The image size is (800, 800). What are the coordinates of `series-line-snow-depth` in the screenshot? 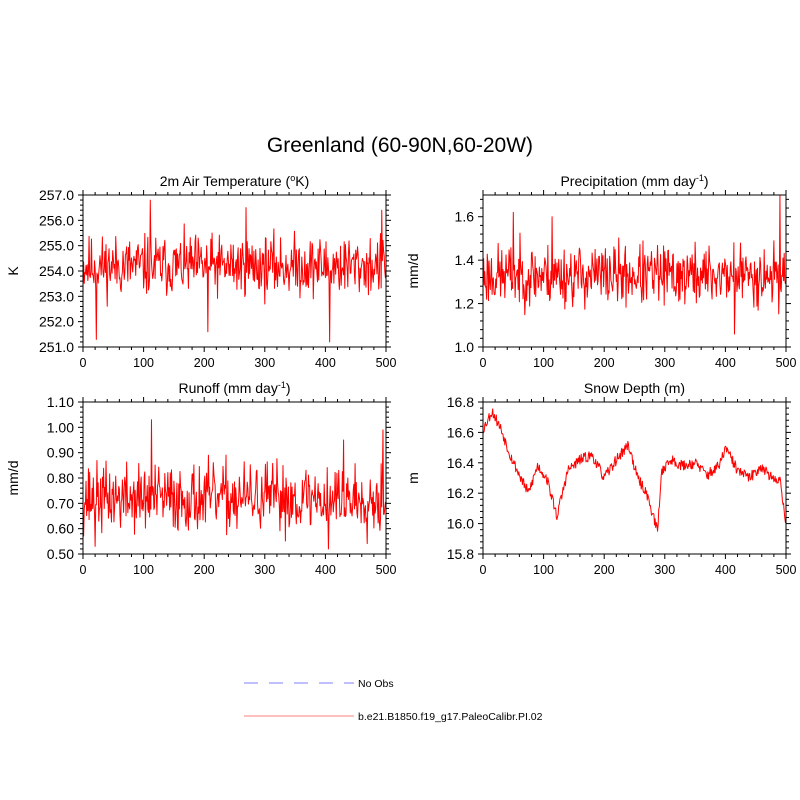 It's located at (634, 470).